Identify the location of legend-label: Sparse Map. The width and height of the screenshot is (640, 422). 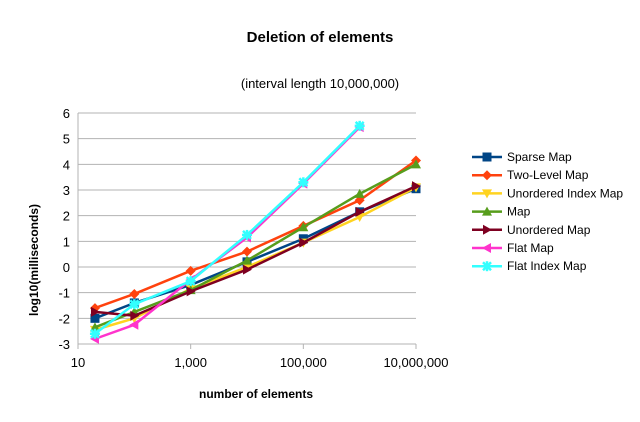
(539, 157).